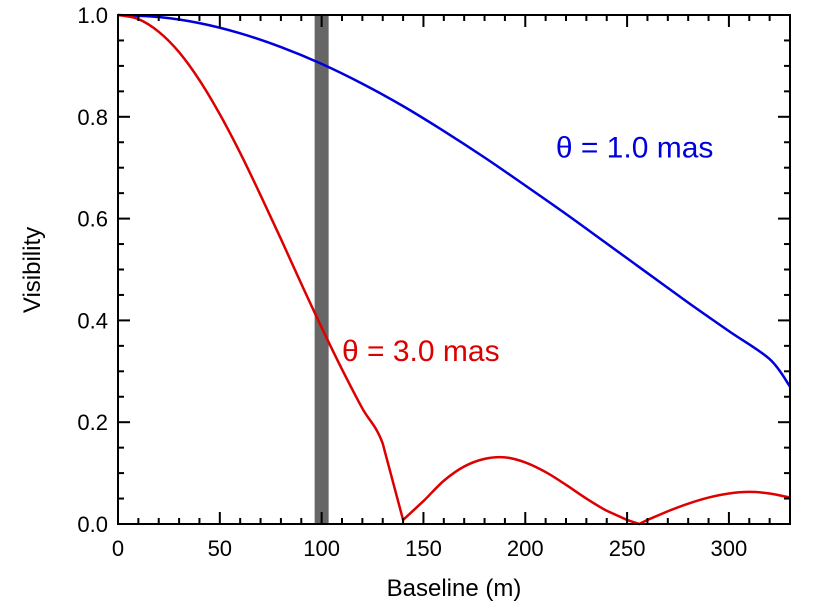 The image size is (813, 607). I want to click on x-tick-label: 100, so click(321, 548).